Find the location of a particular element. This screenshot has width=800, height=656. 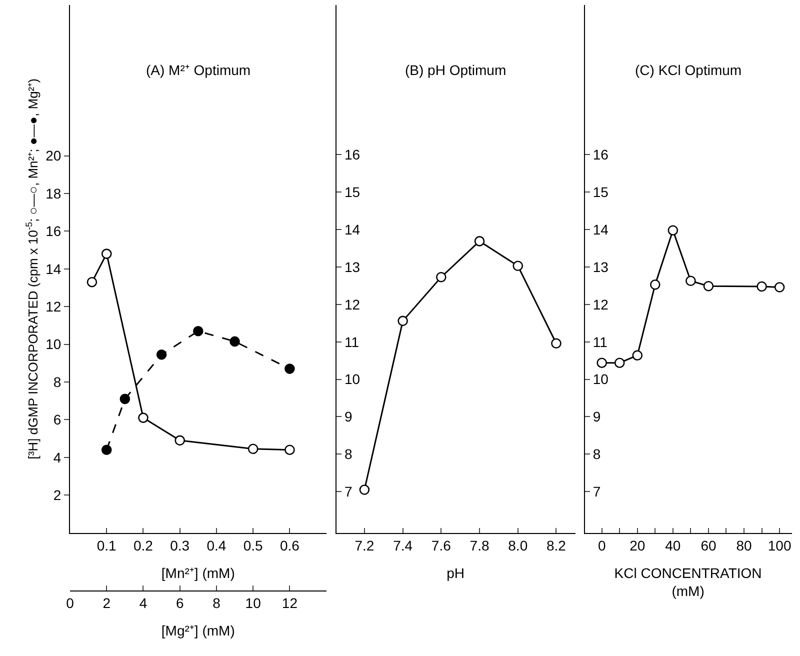

text: (A) M²⁺ Optimum is located at coordinates (198, 70).